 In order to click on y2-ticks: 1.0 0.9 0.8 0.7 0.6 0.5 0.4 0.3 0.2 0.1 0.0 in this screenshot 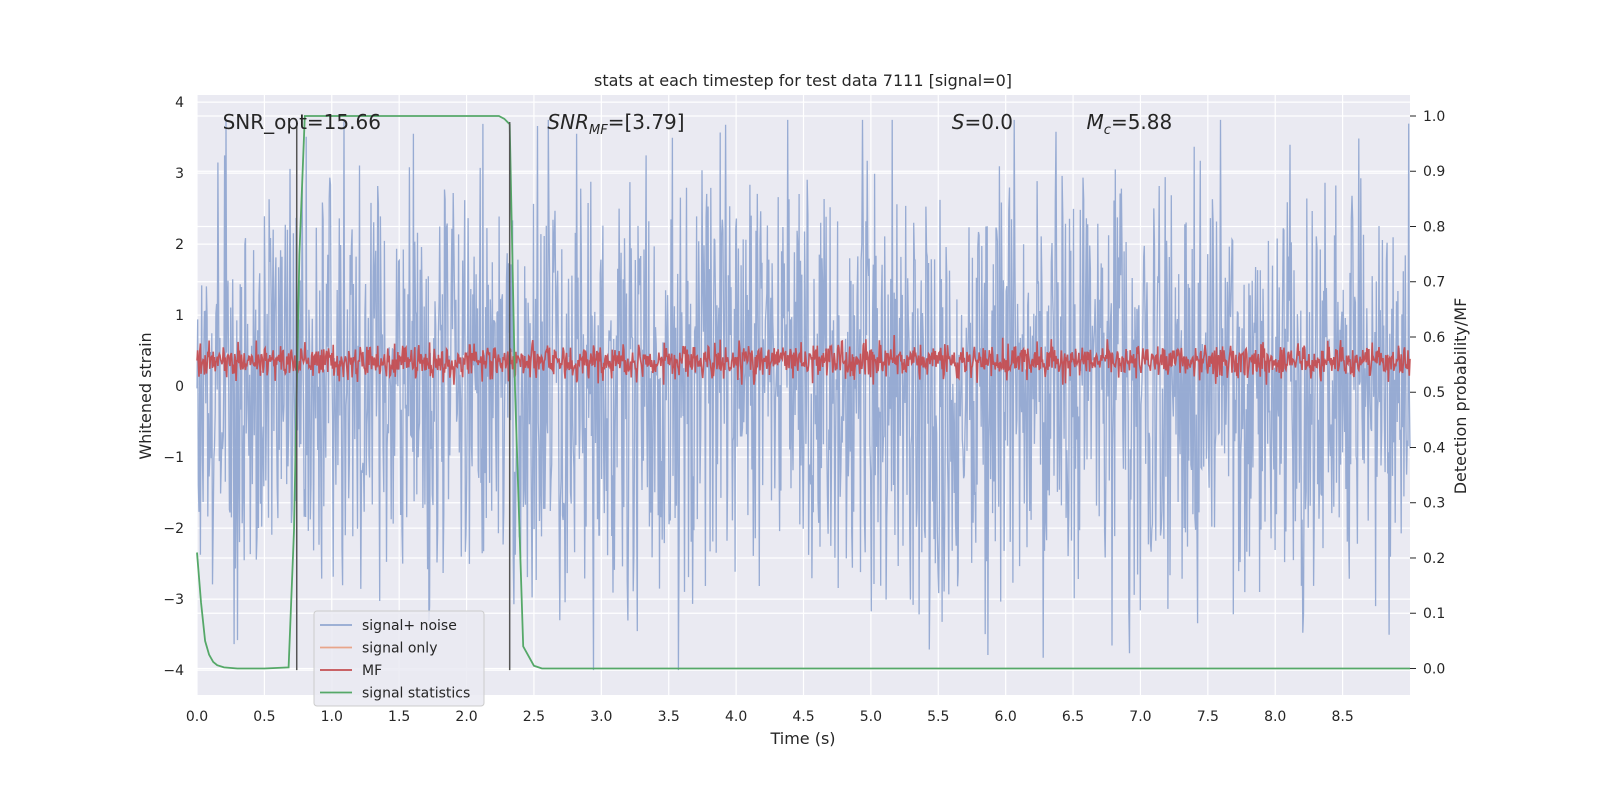, I will do `click(1427, 393)`.